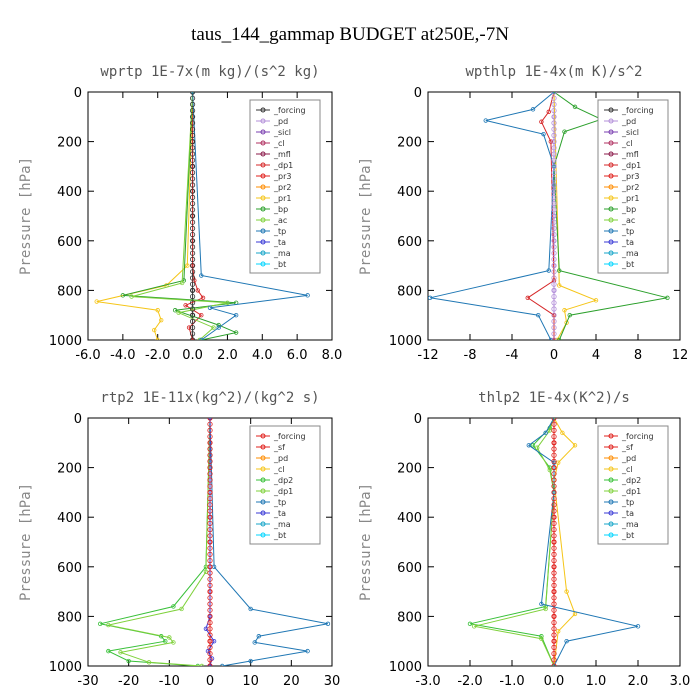 Image resolution: width=700 pixels, height=700 pixels. What do you see at coordinates (409, 568) in the screenshot?
I see `y-tick-label: 600` at bounding box center [409, 568].